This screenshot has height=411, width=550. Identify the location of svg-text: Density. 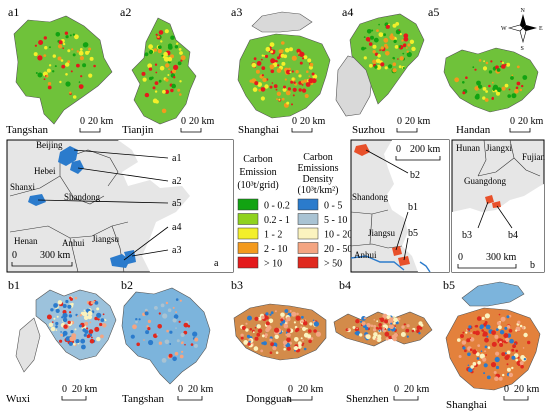
(317, 179).